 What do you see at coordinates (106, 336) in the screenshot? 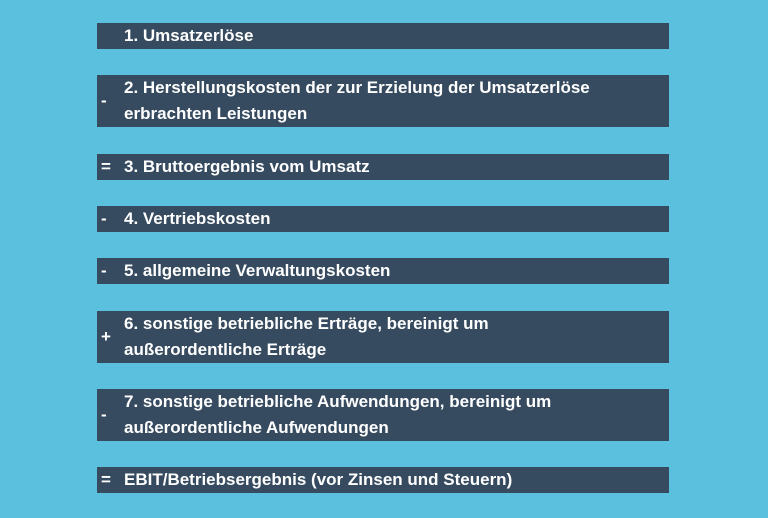
I see `operator: +` at bounding box center [106, 336].